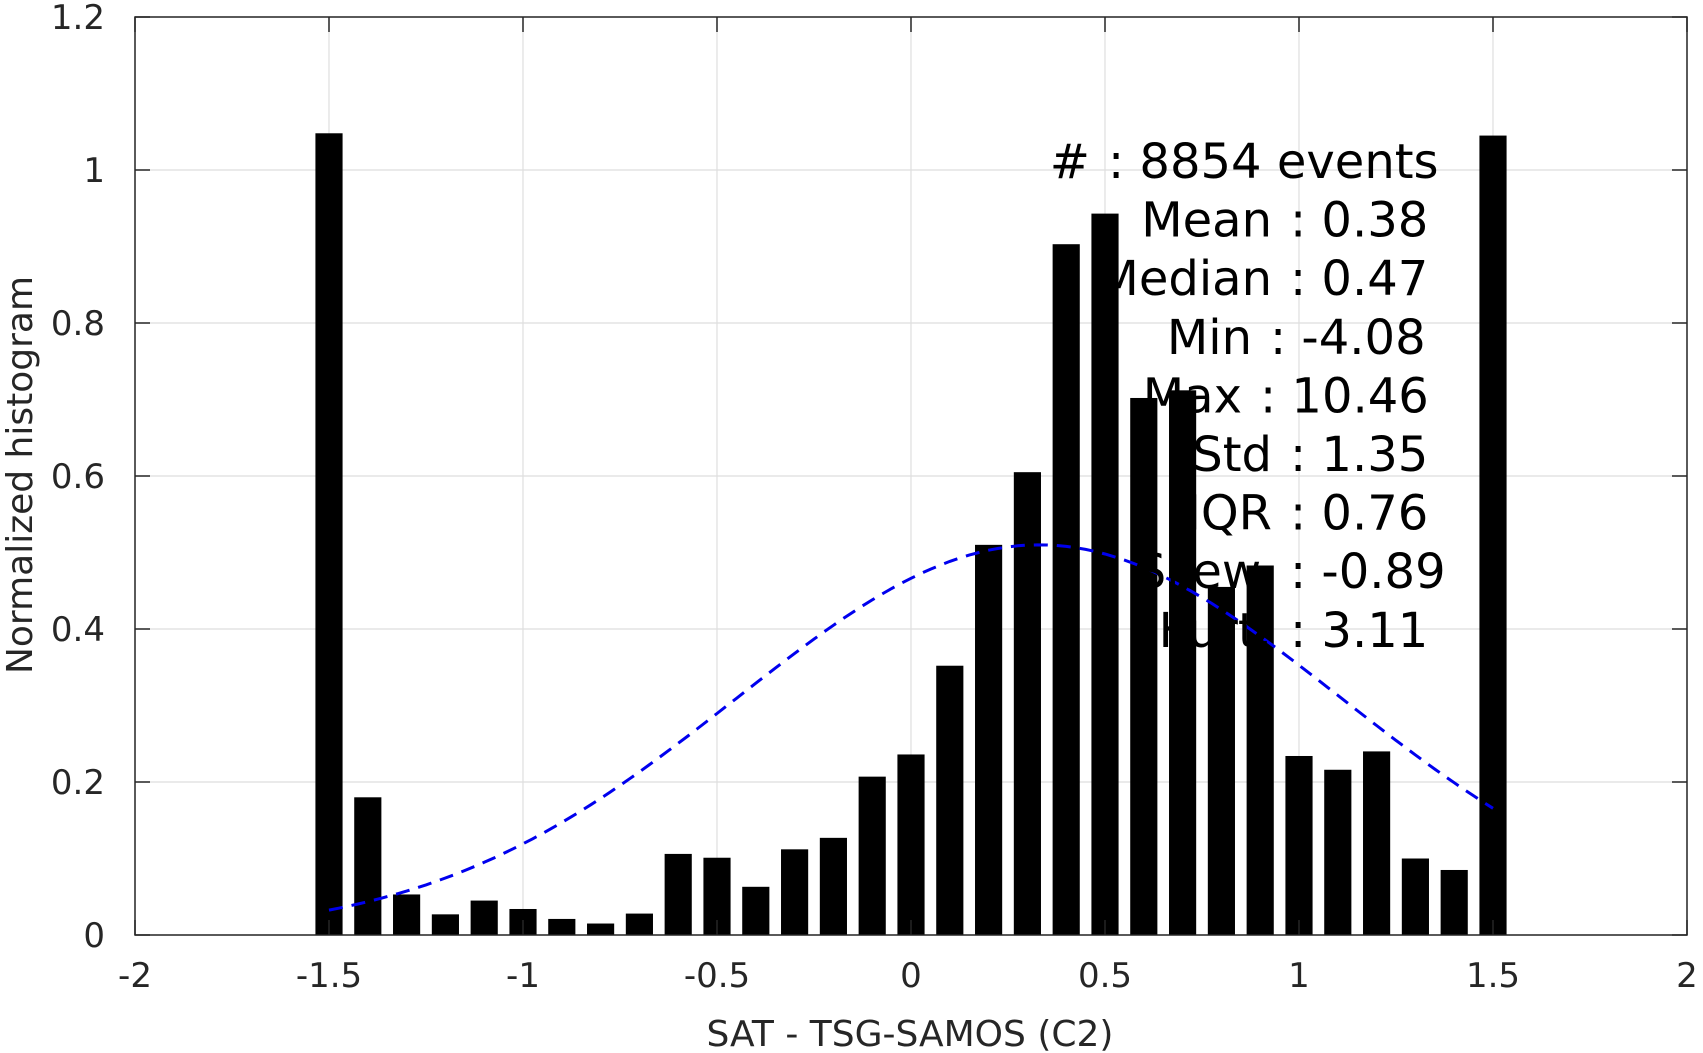 This screenshot has width=1703, height=1053. Describe the element at coordinates (1209, 338) in the screenshot. I see `stat-label: Min` at that location.